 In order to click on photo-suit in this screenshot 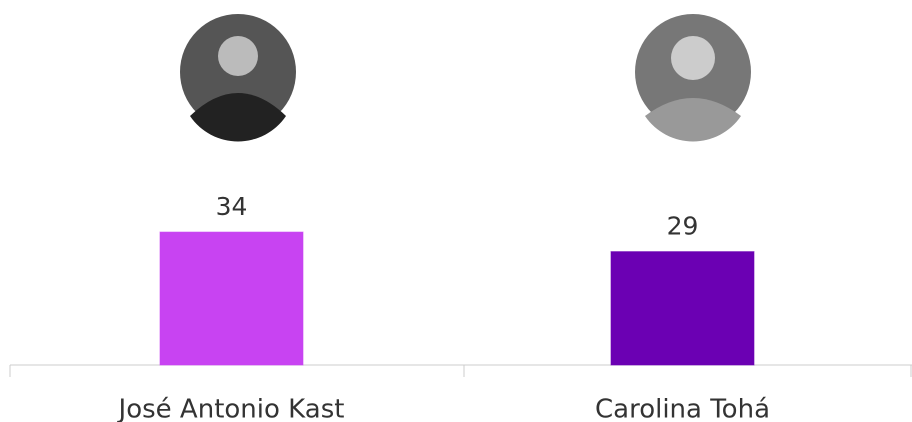, I will do `click(238, 117)`.